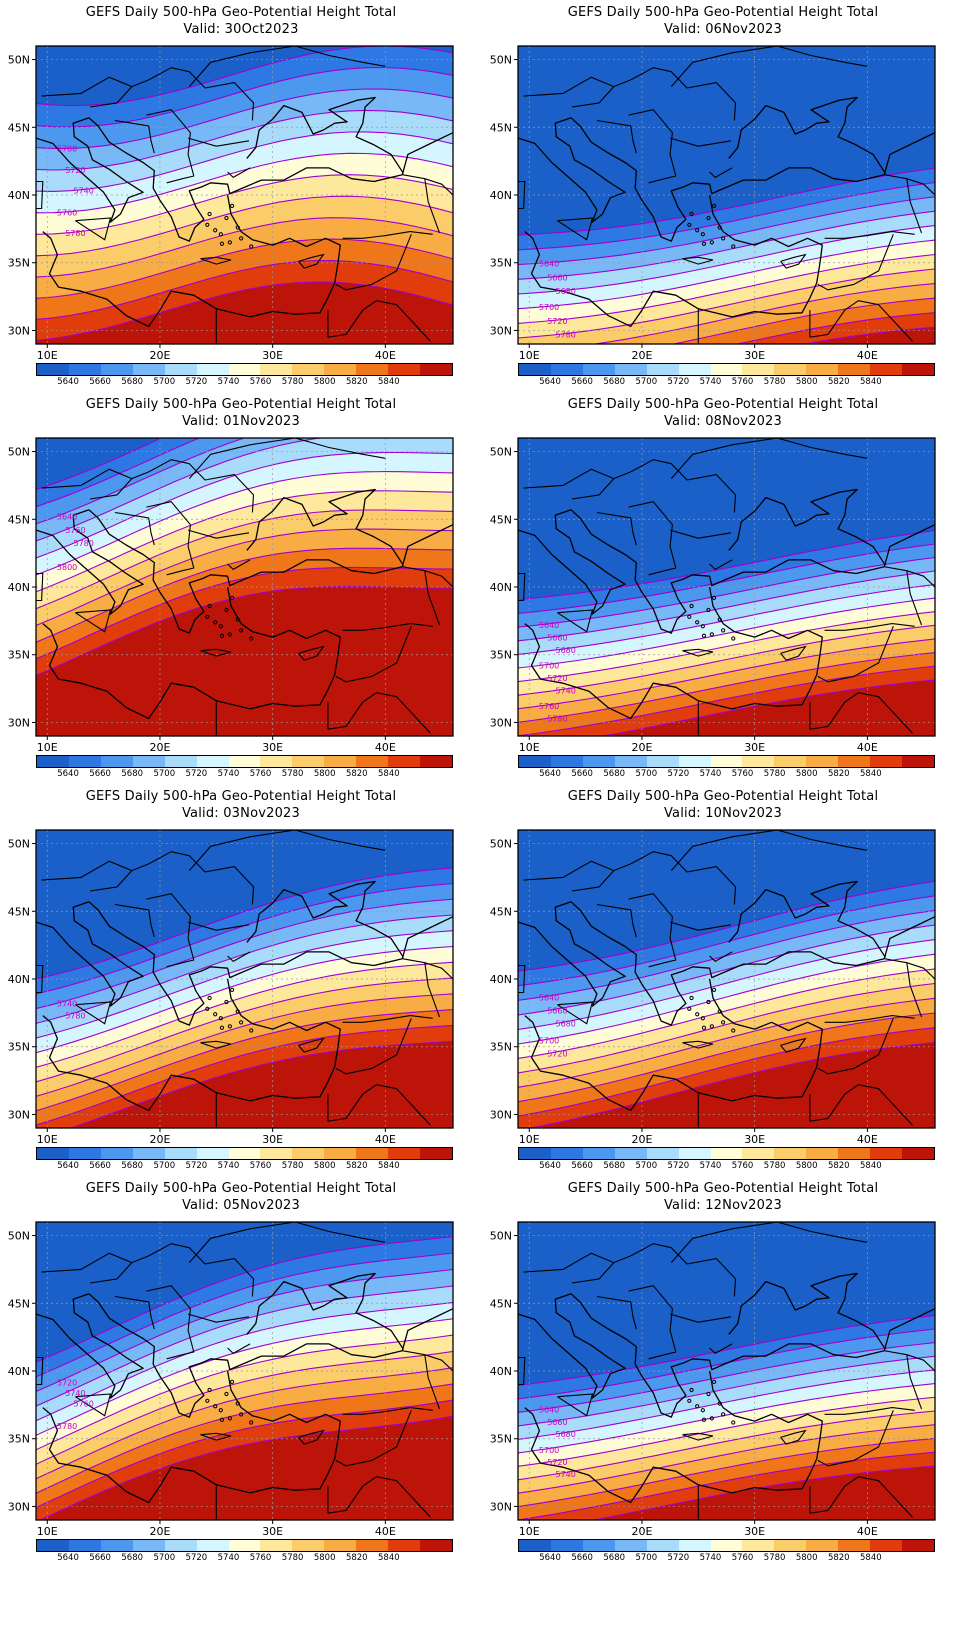  I want to click on lon-tick-label: 40E, so click(867, 1139).